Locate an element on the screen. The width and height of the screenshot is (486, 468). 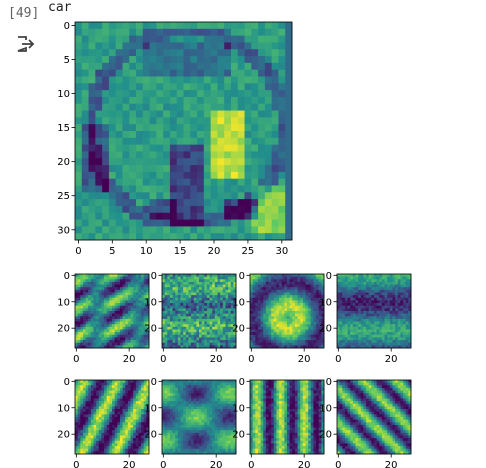
main-ytick-label: 0 is located at coordinates (67, 26).